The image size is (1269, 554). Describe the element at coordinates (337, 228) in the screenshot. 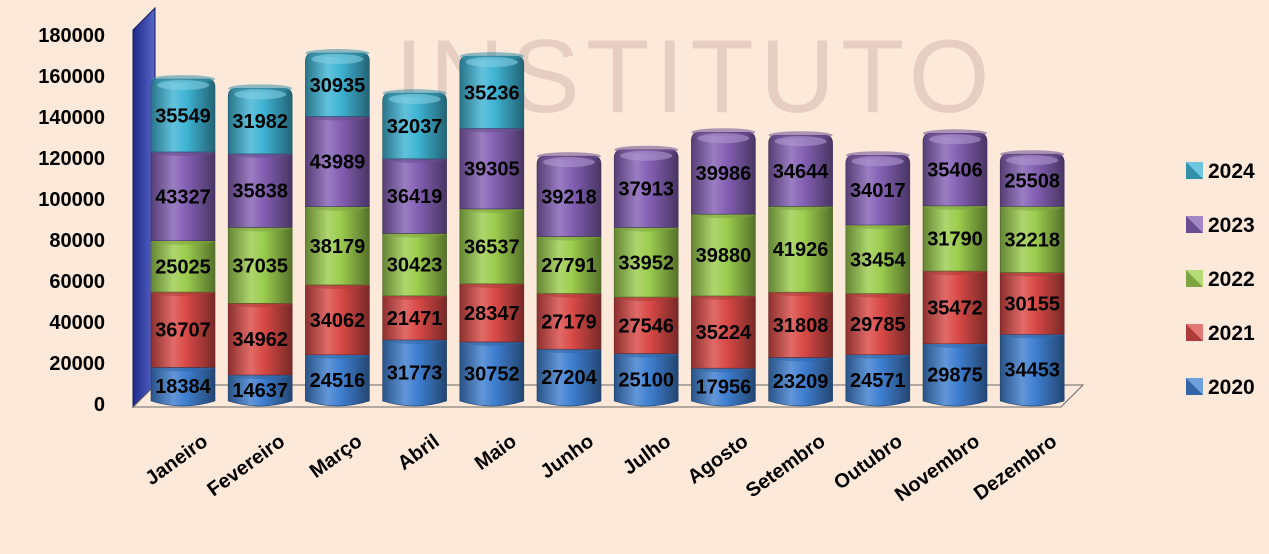

I see `bar-stack-marco` at that location.